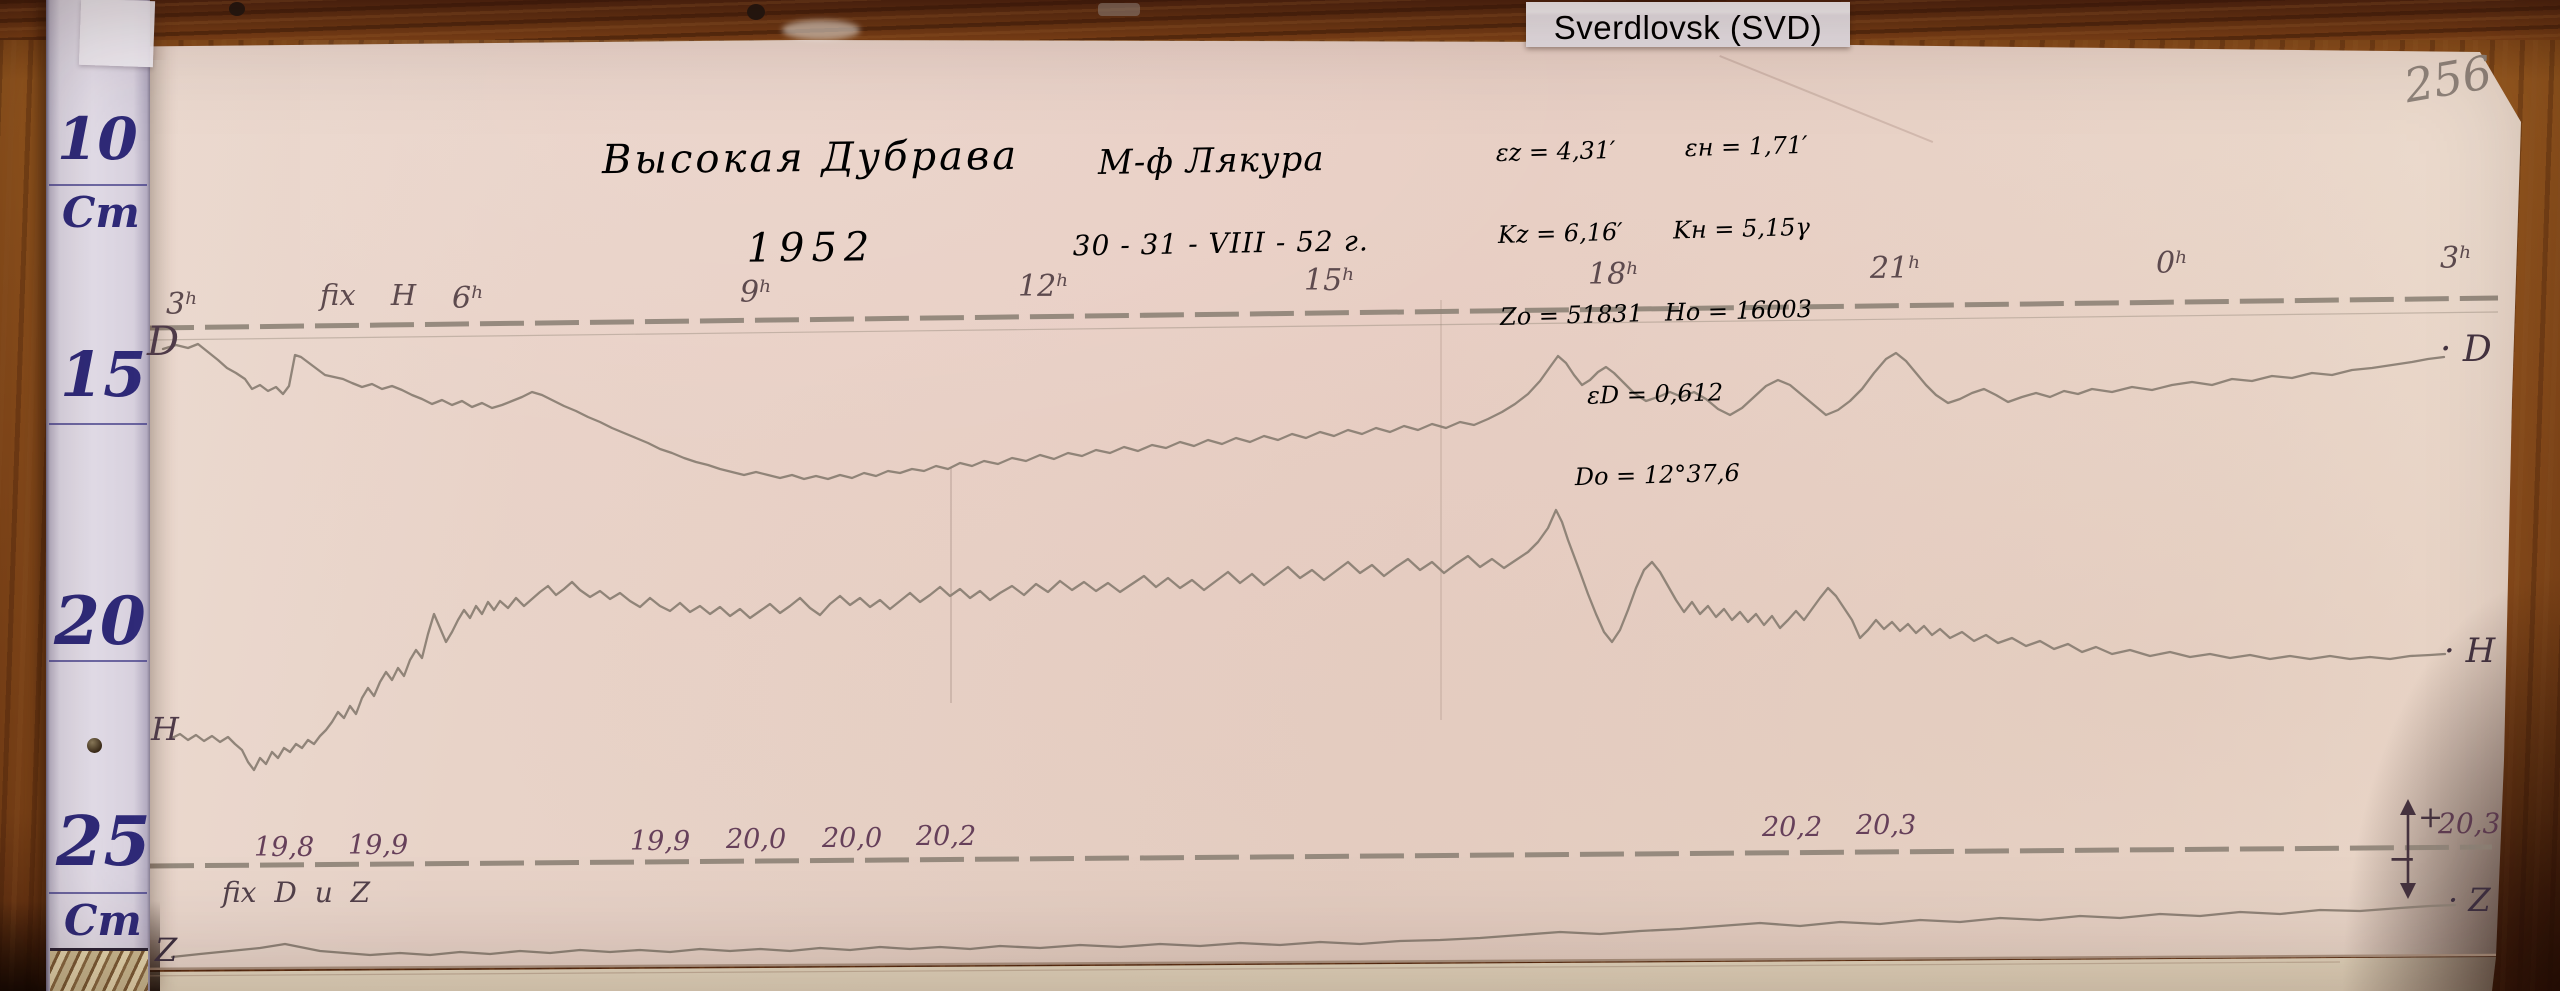  I want to click on ruler-rivet-icon, so click(94, 745).